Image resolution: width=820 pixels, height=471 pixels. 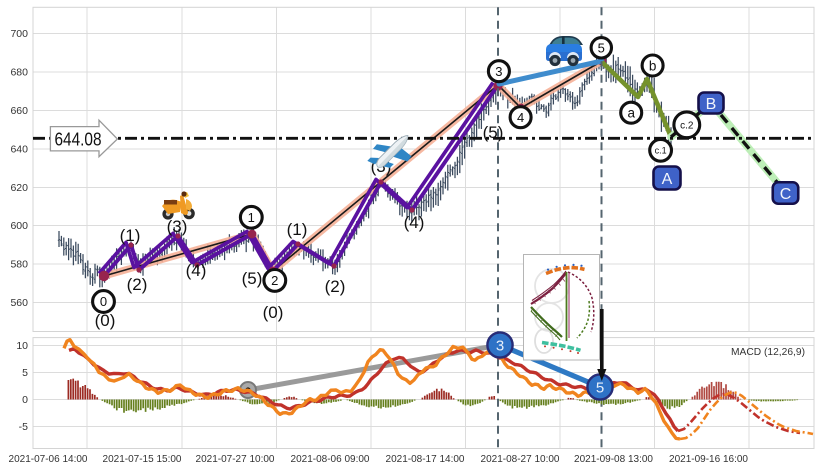 What do you see at coordinates (19, 150) in the screenshot?
I see `svg-text: 640` at bounding box center [19, 150].